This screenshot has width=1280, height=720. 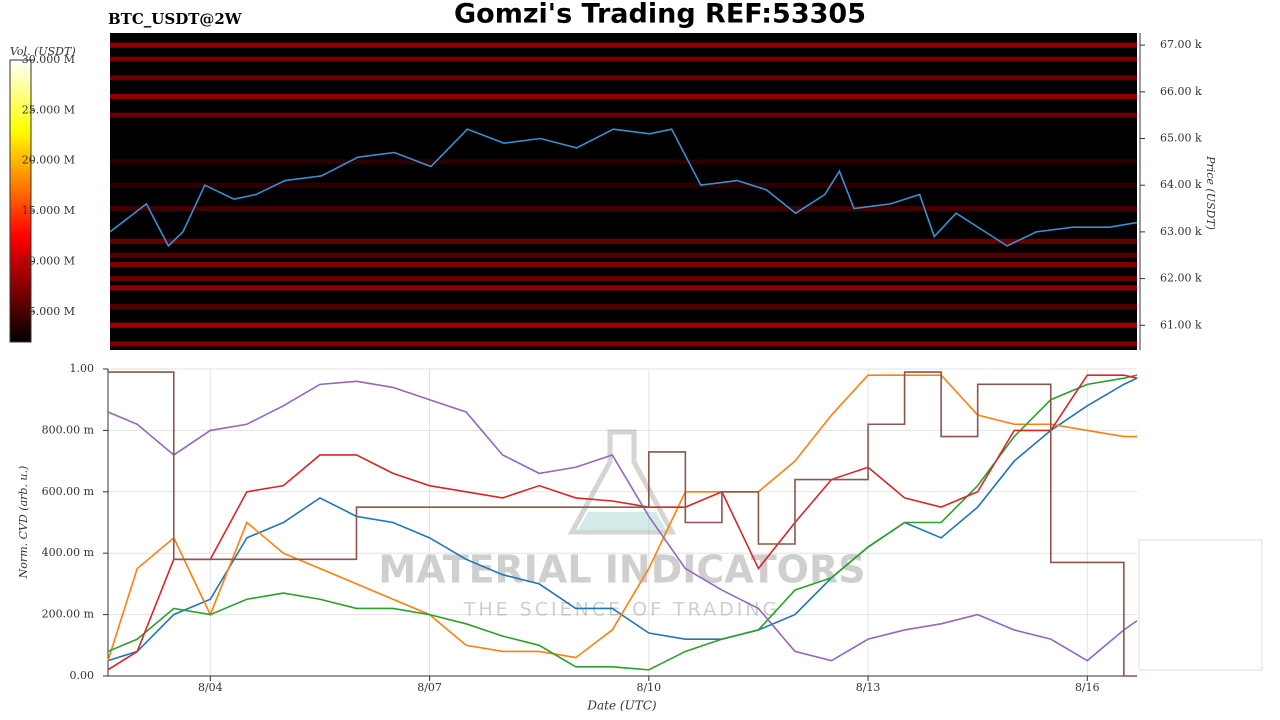 What do you see at coordinates (1181, 231) in the screenshot?
I see `y-tick-label: 63.00 k` at bounding box center [1181, 231].